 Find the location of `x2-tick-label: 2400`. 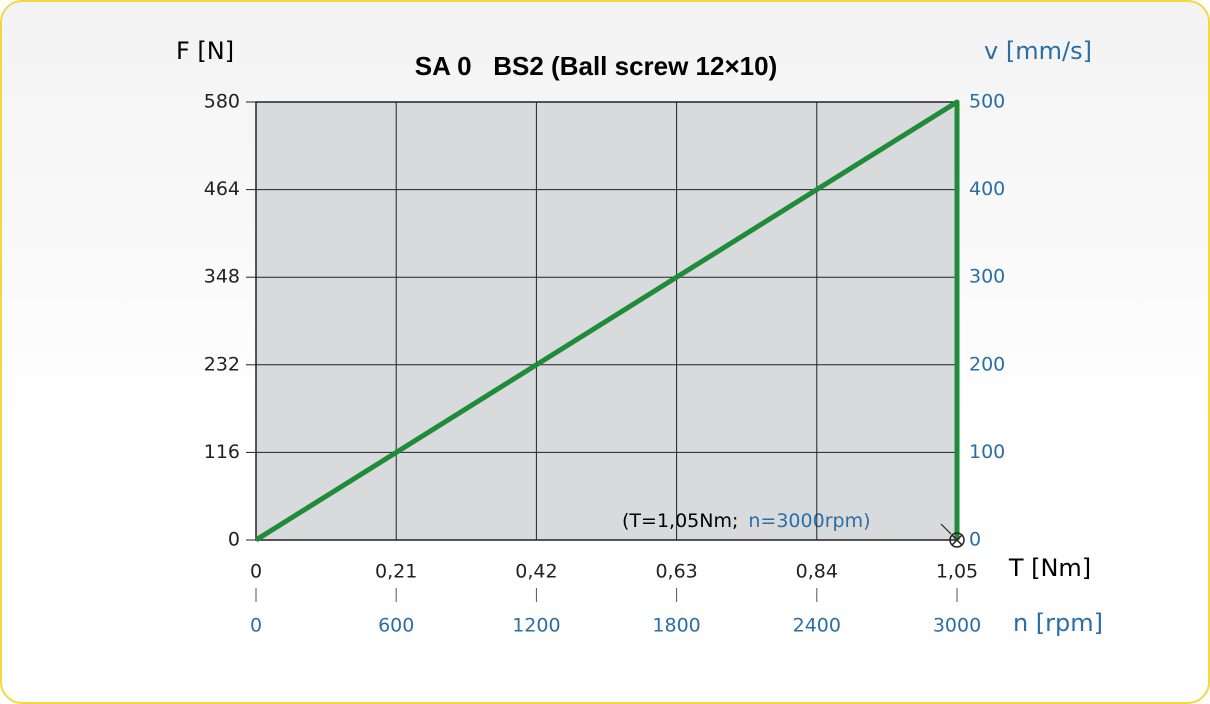

x2-tick-label: 2400 is located at coordinates (817, 626).